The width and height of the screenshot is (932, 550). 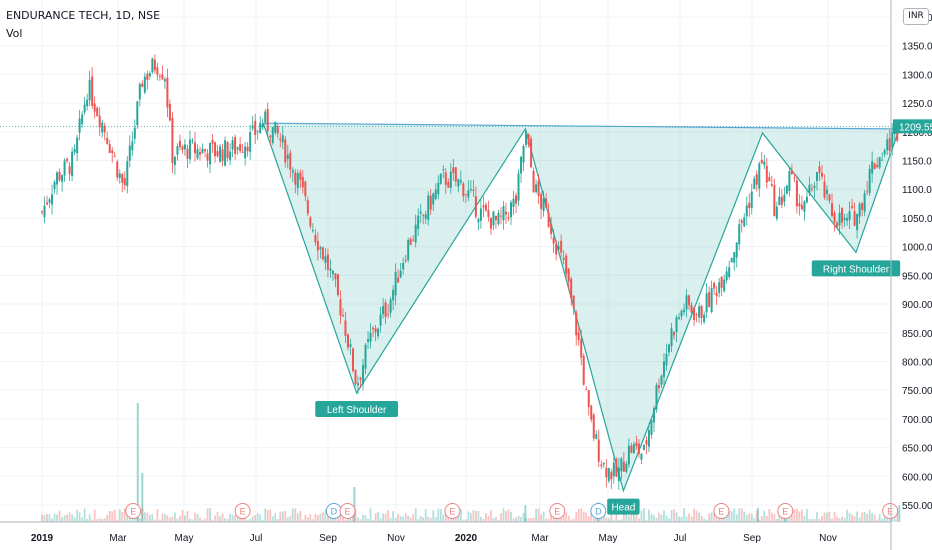 I want to click on currency-badge: INR, so click(x=916, y=16).